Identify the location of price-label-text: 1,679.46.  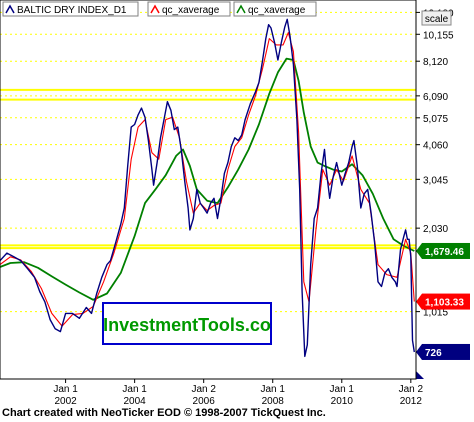
(444, 252).